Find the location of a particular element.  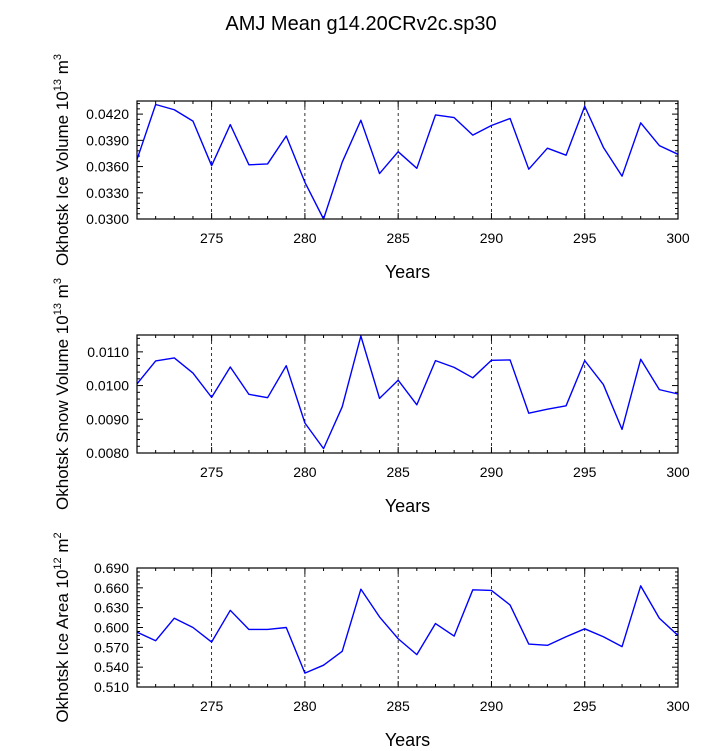

y-tick-label: 0.570 is located at coordinates (111, 647).